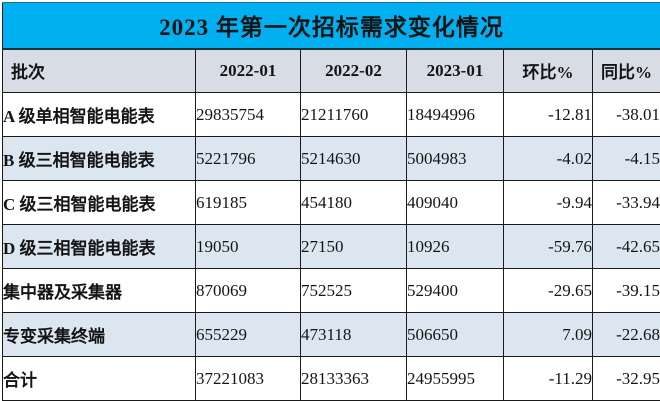 Image resolution: width=660 pixels, height=401 pixels. Describe the element at coordinates (626, 114) in the screenshot. I see `cell-yoy: -38.01` at that location.